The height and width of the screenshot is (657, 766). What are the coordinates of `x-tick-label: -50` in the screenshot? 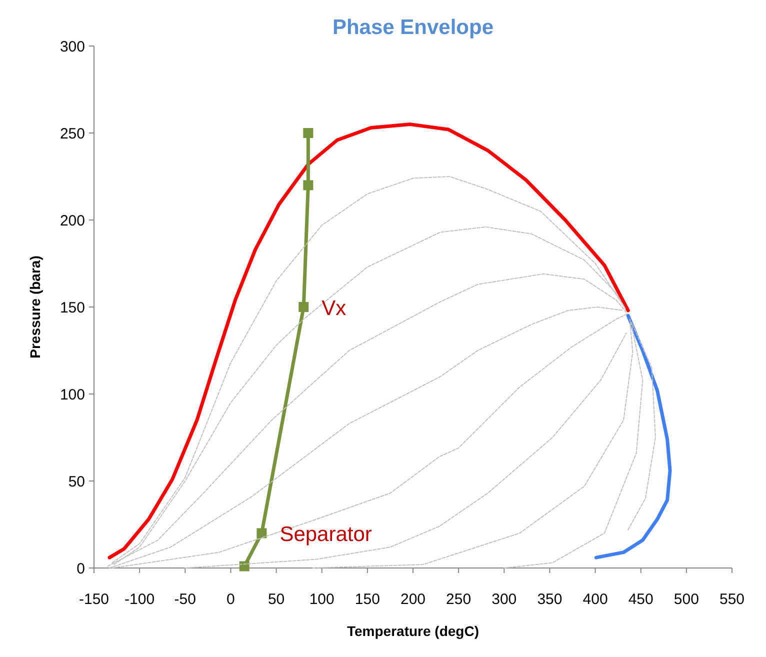 It's located at (185, 599).